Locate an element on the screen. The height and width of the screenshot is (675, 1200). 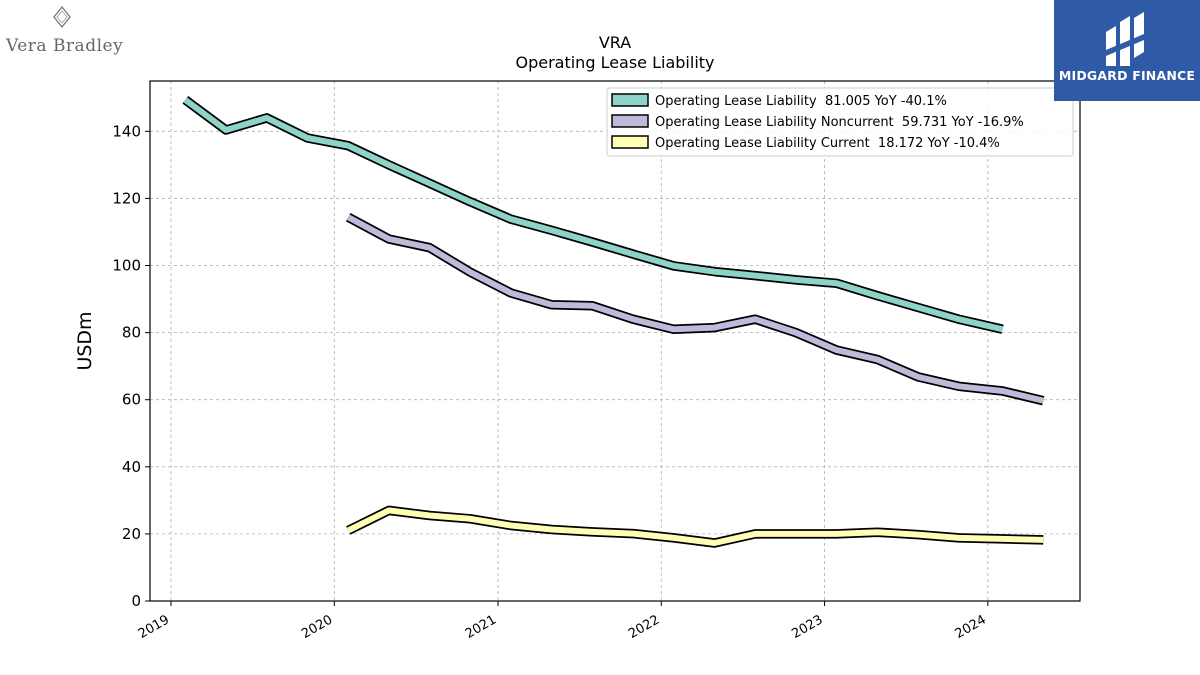
y-tick-label: 100 is located at coordinates (126, 266).